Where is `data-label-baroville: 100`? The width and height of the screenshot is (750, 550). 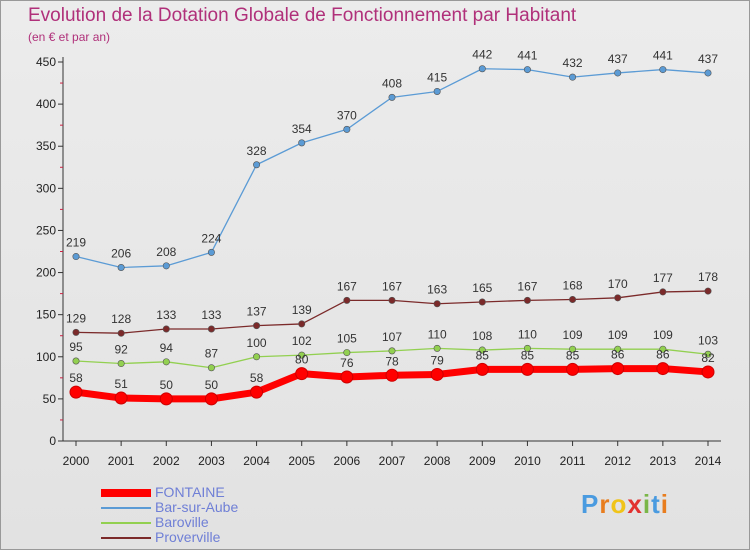
data-label-baroville: 100 is located at coordinates (257, 343).